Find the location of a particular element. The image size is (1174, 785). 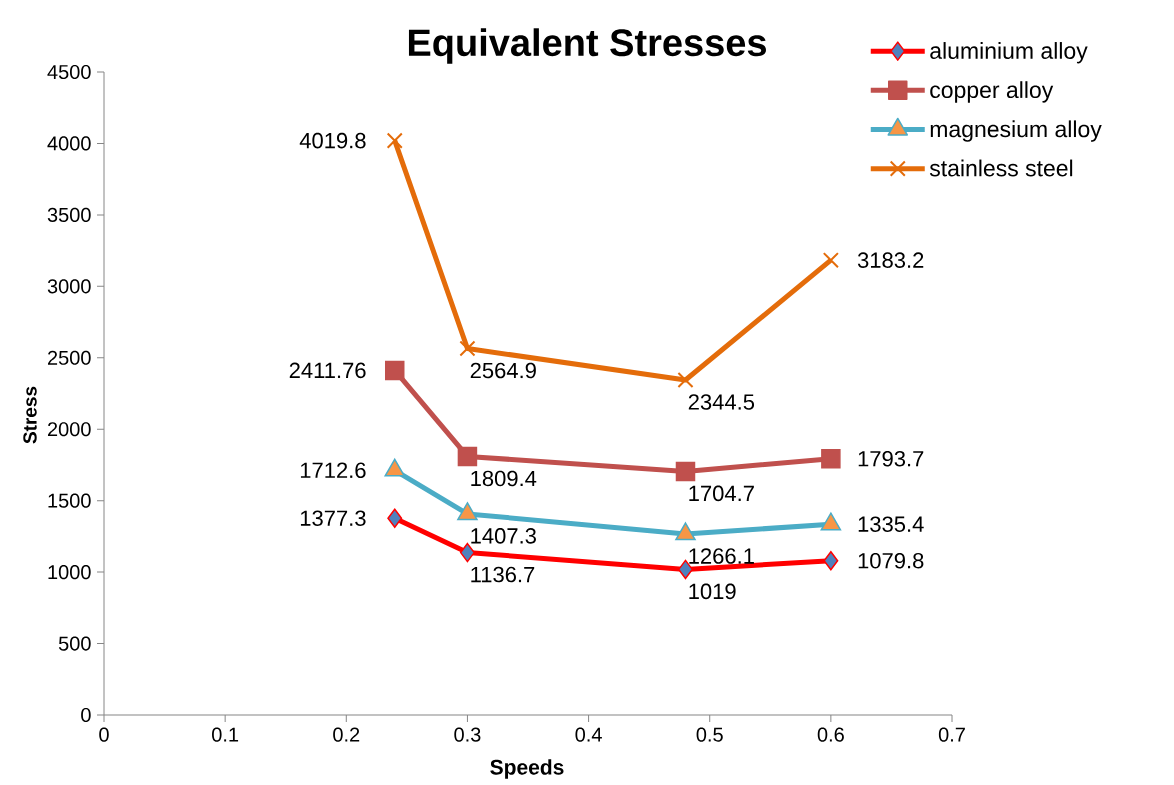

legend-label: copper alloy is located at coordinates (992, 92).